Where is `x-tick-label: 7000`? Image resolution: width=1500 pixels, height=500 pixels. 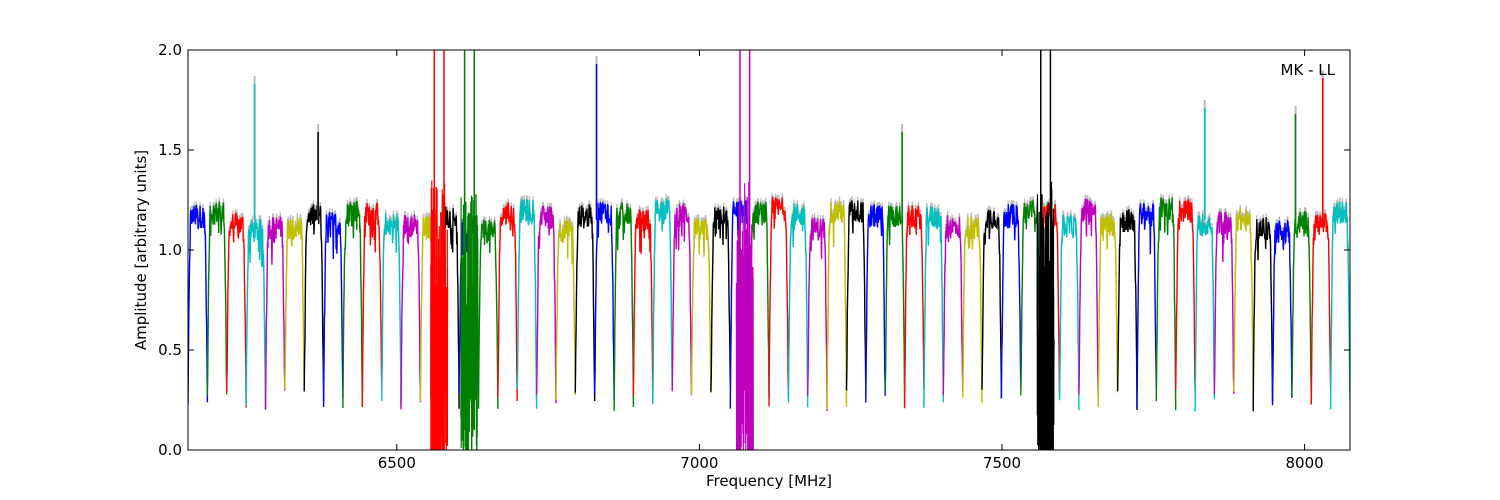
x-tick-label: 7000 is located at coordinates (699, 463).